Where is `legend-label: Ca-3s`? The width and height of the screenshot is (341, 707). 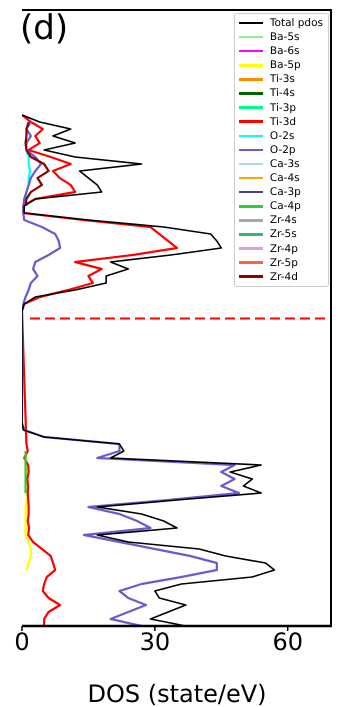 legend-label: Ca-3s is located at coordinates (285, 164).